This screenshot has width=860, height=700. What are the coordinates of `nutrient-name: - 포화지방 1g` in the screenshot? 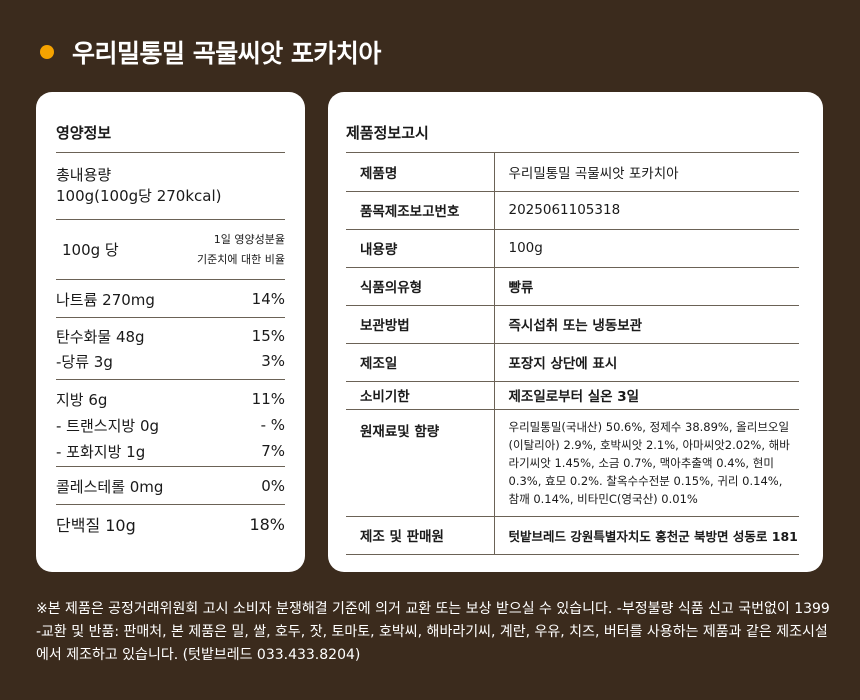 It's located at (101, 451).